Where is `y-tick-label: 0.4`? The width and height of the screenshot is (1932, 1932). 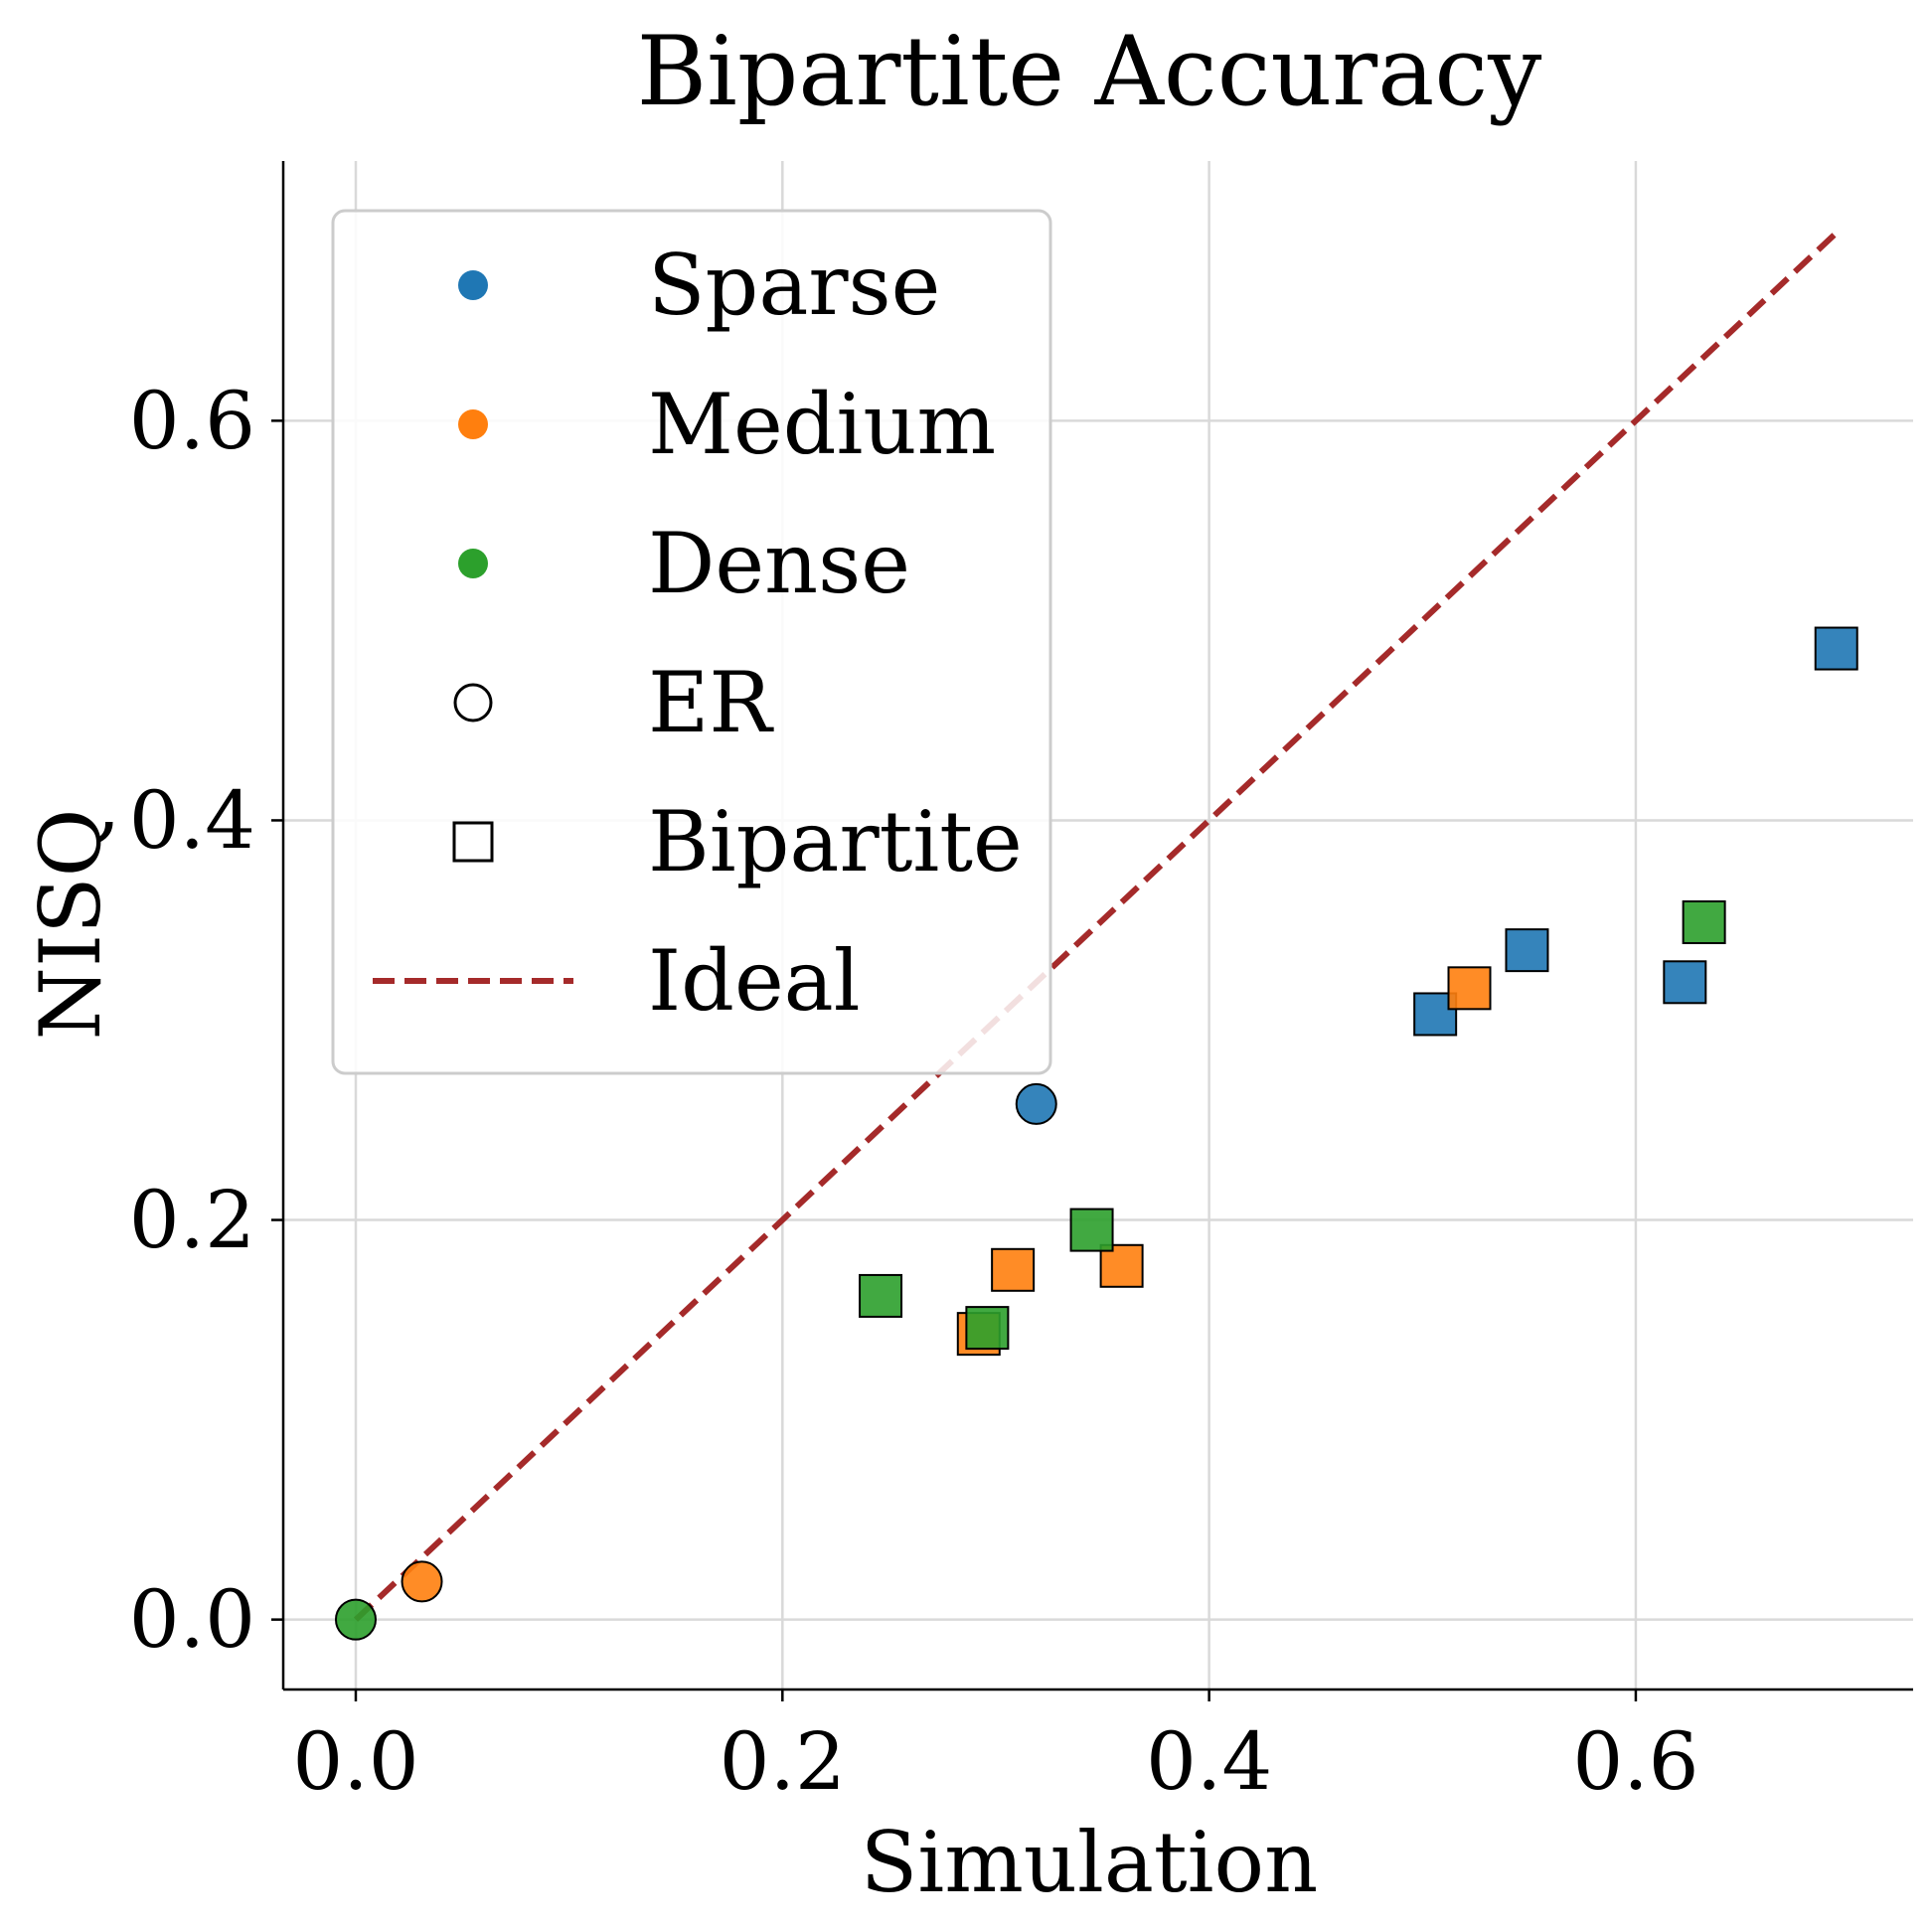 y-tick-label: 0.4 is located at coordinates (192, 820).